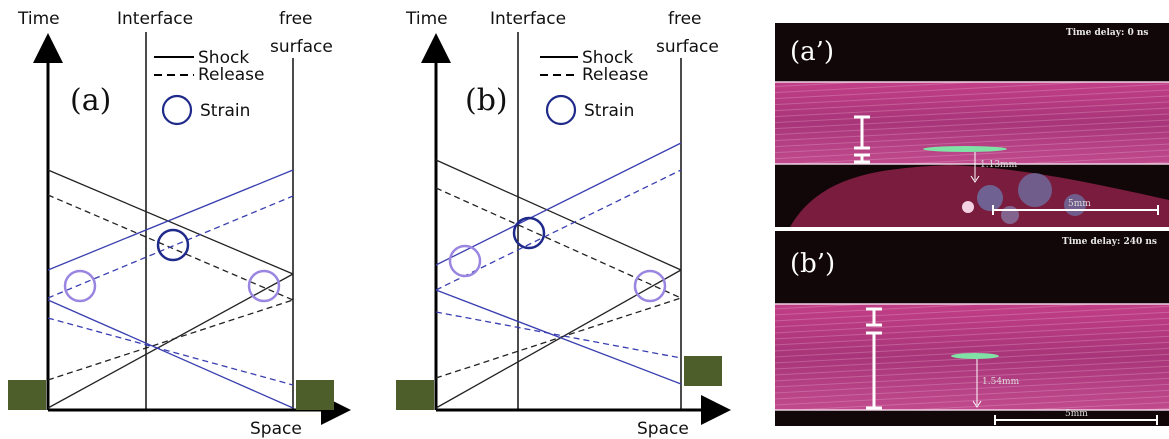  I want to click on wave-lines-a, so click(170, 289).